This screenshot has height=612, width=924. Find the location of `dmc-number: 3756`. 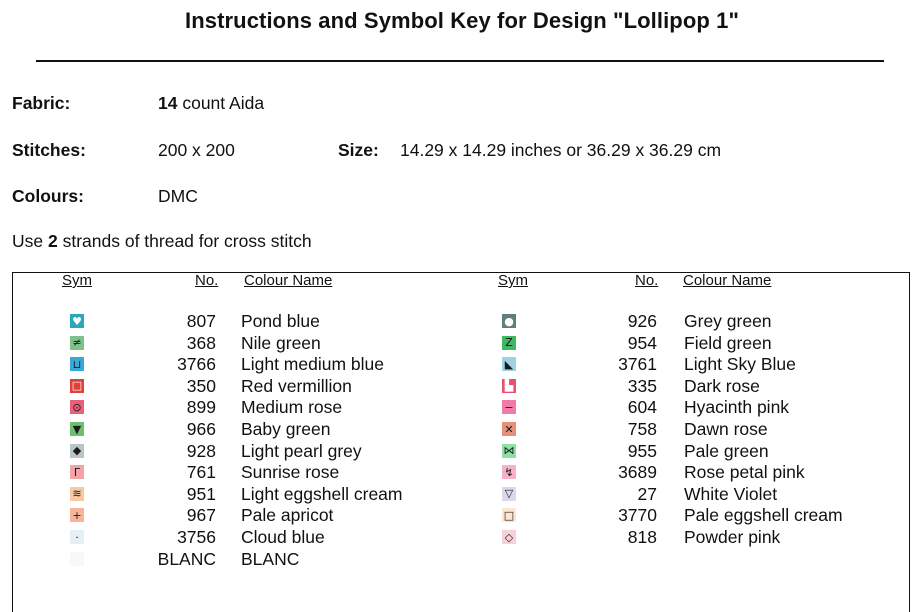

dmc-number: 3756 is located at coordinates (196, 537).